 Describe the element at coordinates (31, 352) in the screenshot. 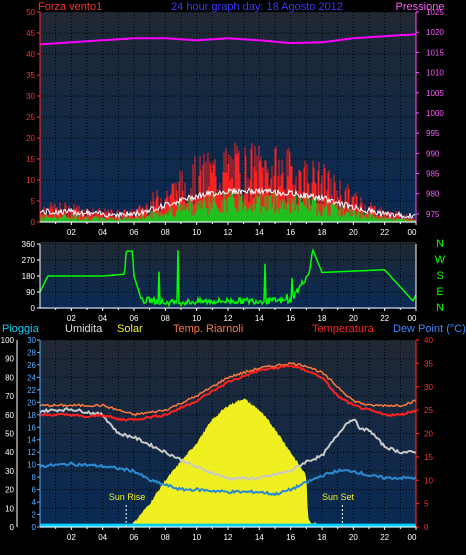

I see `y-tick-left2: 28` at that location.